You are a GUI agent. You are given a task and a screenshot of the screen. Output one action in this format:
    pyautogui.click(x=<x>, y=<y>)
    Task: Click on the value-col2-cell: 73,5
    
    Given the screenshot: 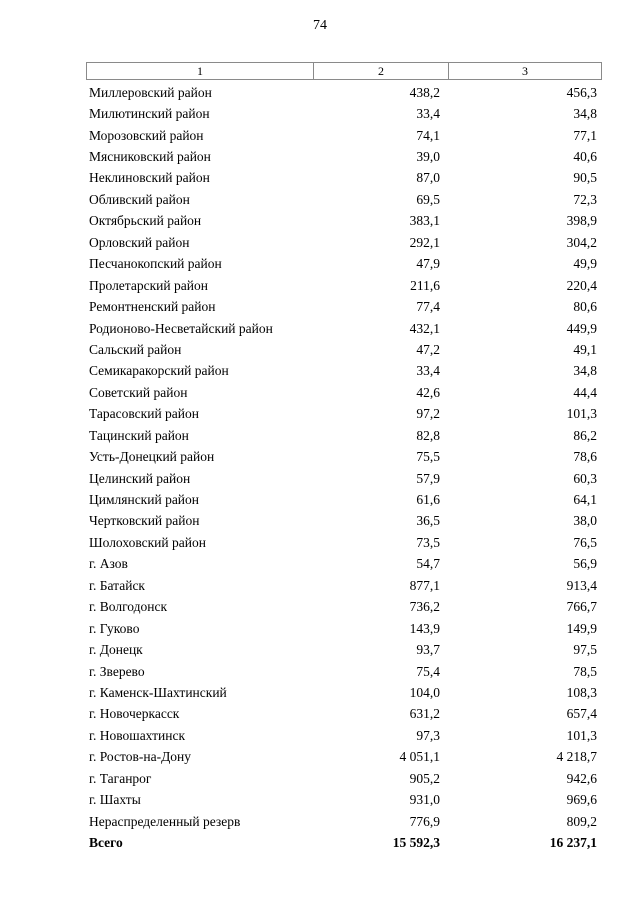 What is the action you would take?
    pyautogui.click(x=428, y=542)
    